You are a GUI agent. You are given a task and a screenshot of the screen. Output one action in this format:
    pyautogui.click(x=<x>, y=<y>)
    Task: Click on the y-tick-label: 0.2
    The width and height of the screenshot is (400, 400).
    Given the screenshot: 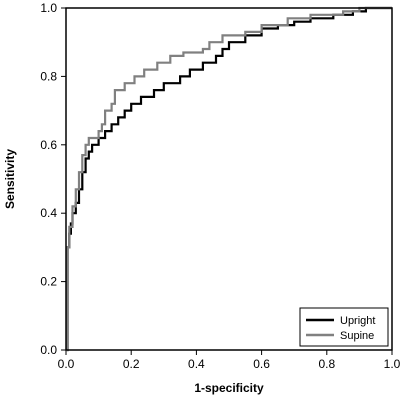 What is the action you would take?
    pyautogui.click(x=48, y=282)
    